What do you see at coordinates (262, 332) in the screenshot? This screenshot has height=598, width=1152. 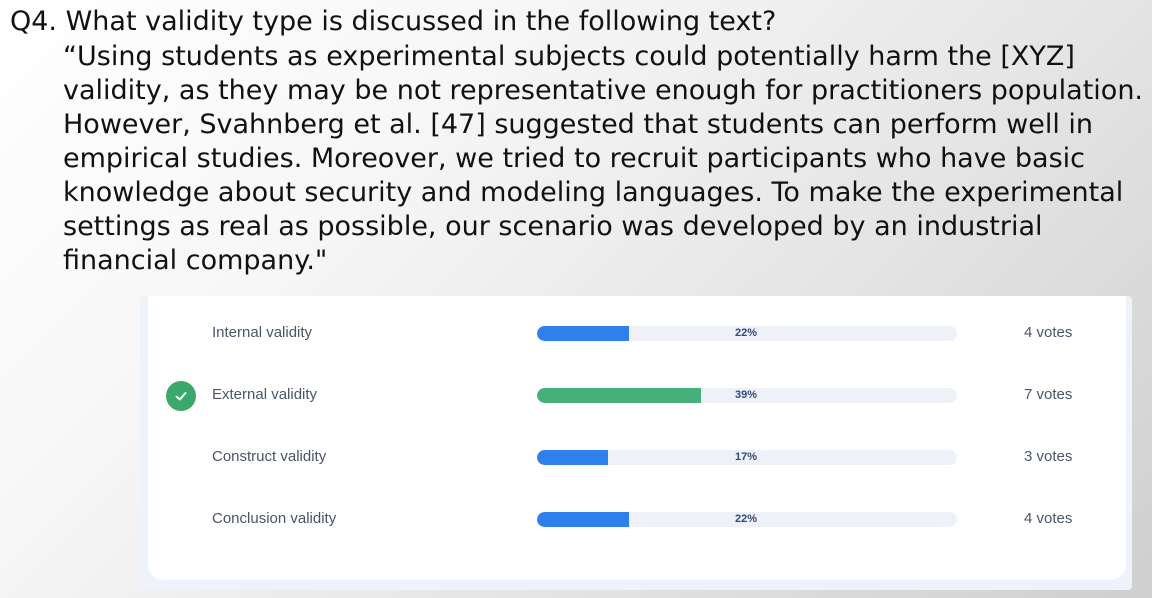 I see `poll-option-label: Internal validity` at bounding box center [262, 332].